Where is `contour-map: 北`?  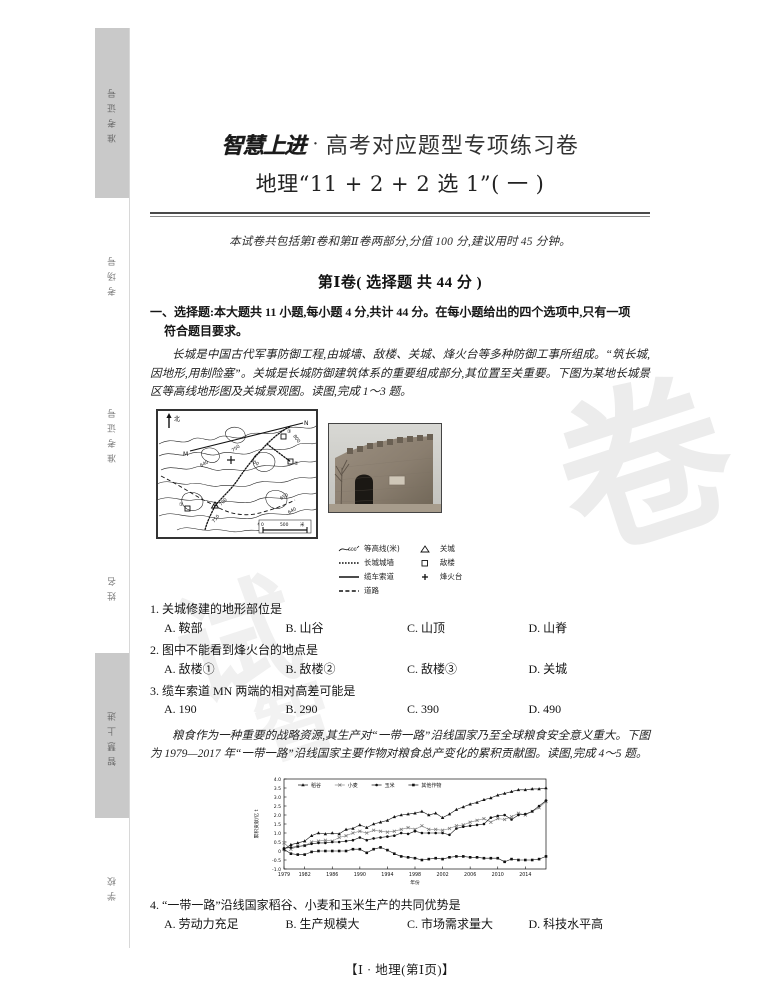 contour-map: 北 is located at coordinates (237, 474).